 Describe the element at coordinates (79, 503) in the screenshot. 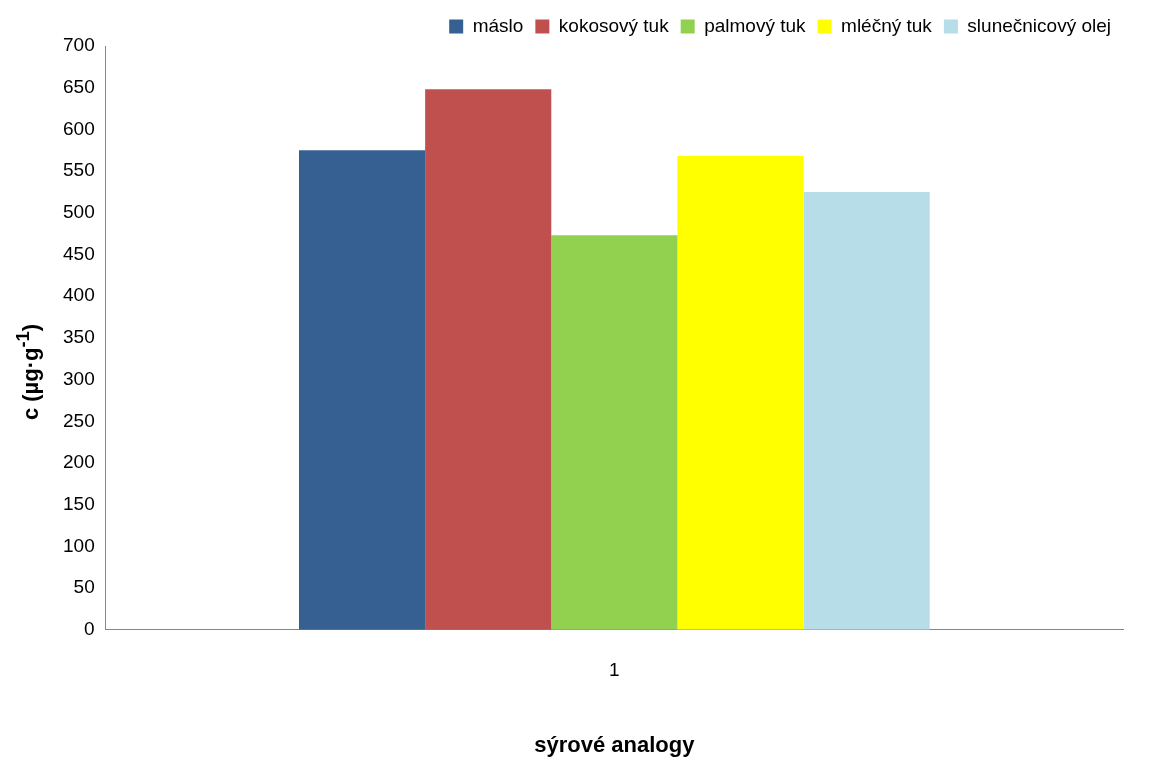

I see `y-tick-label: 150` at that location.